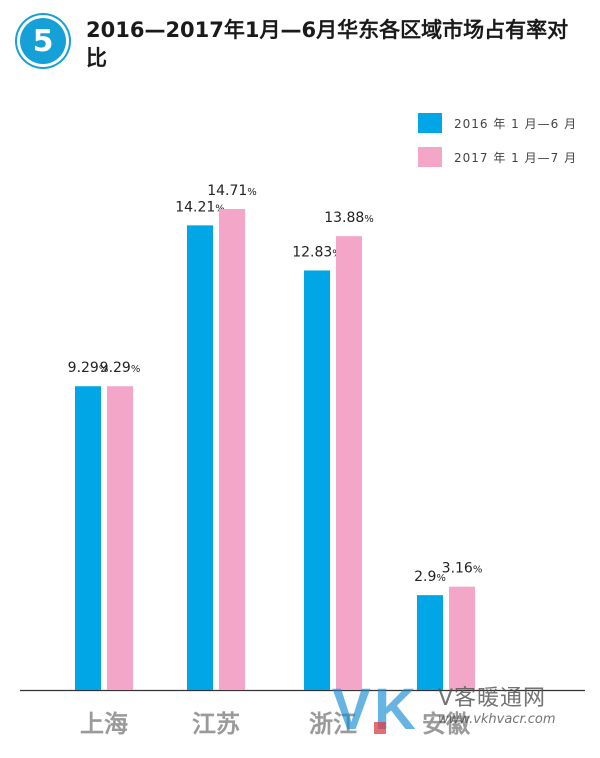  Describe the element at coordinates (120, 368) in the screenshot. I see `data-label-2017-0: 9.29%` at that location.